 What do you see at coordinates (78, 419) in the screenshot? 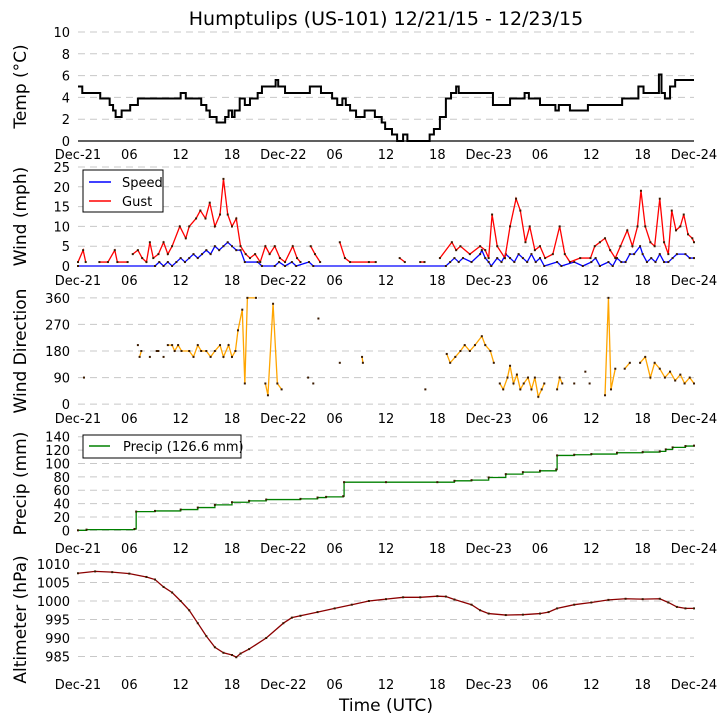
I see `x-tick-label: Dec-21` at bounding box center [78, 419].